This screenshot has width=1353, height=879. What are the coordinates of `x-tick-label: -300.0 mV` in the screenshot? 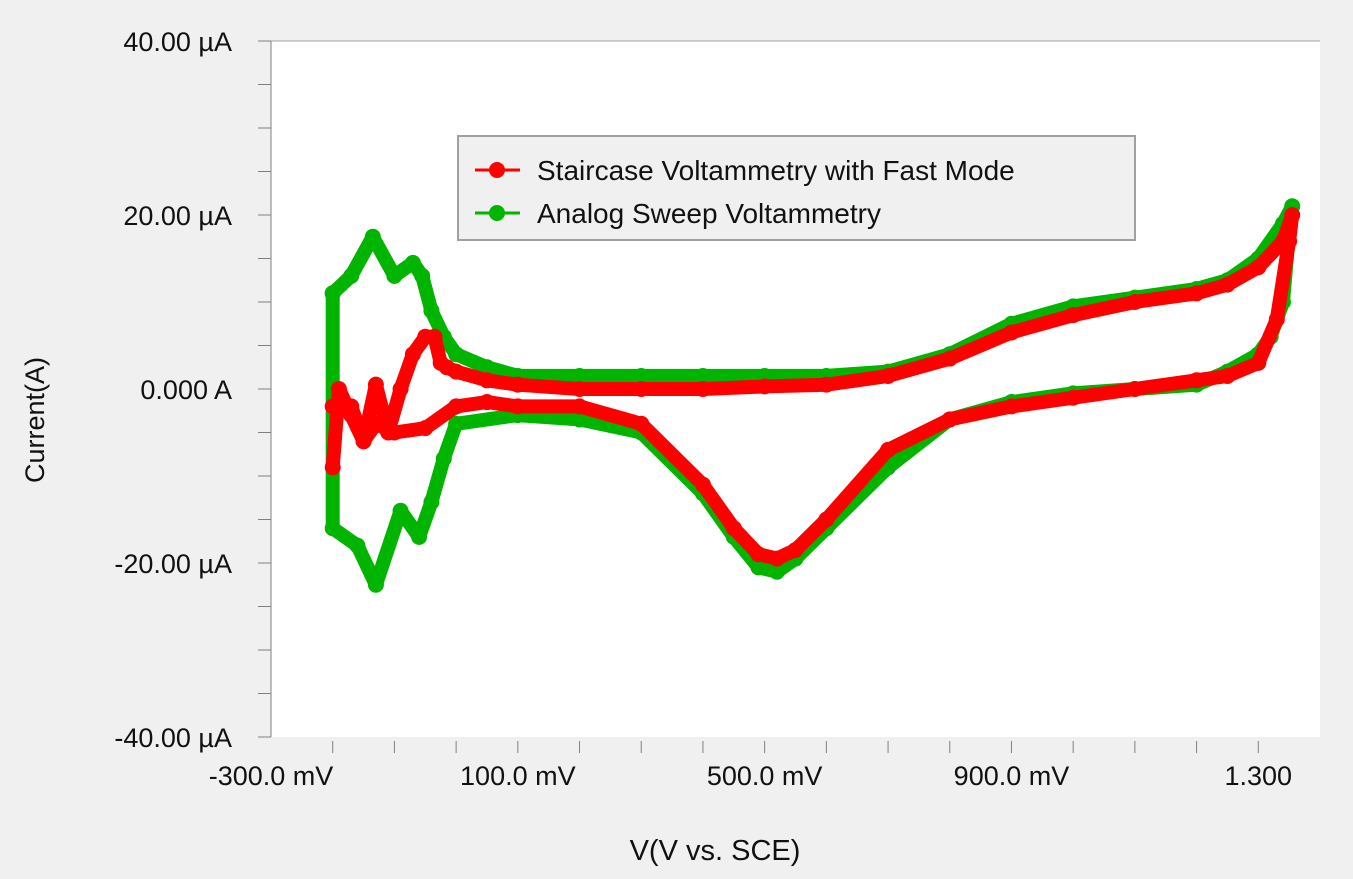 It's located at (271, 776).